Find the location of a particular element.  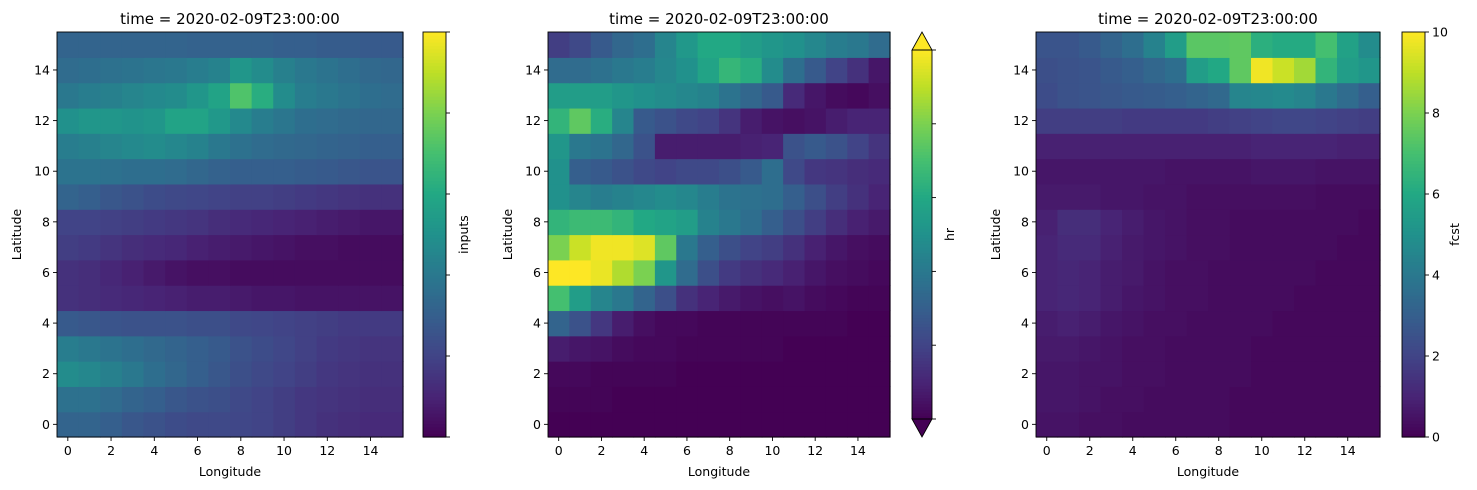

colorbar-extend-min is located at coordinates (922, 428).